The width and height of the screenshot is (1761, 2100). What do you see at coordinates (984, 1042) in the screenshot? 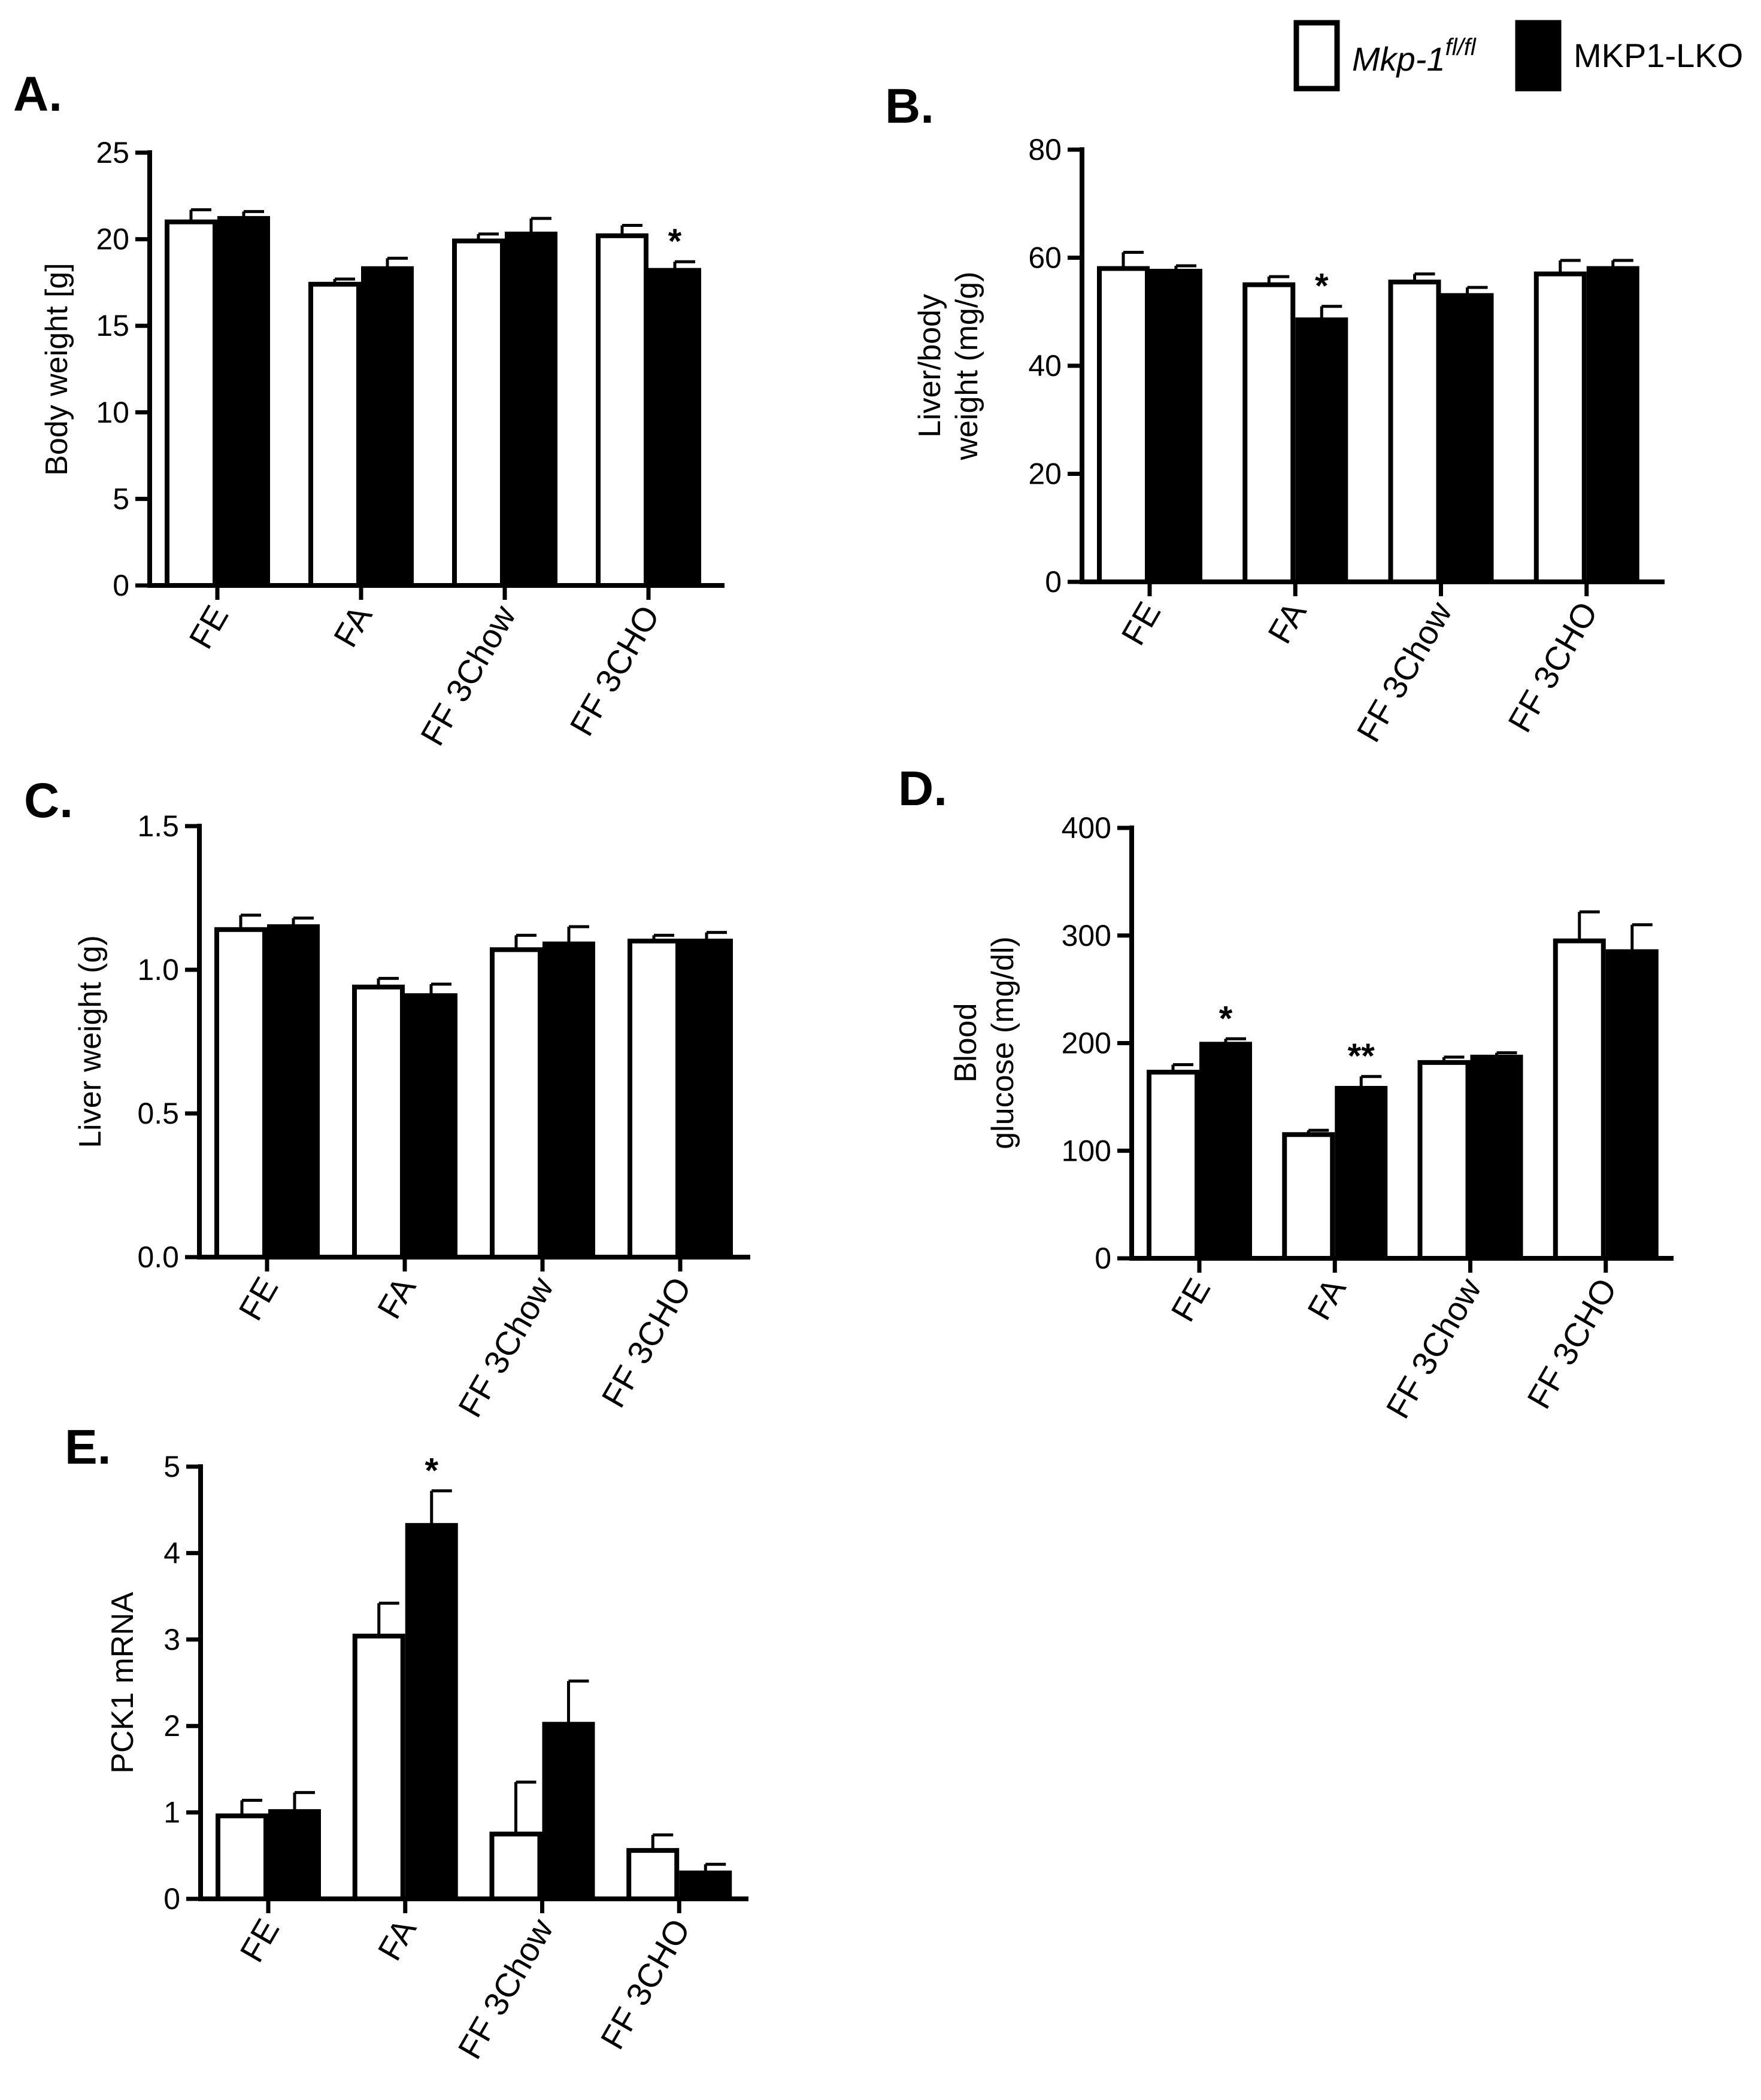
I see `y-axis-title-d: Bloodglucose (mg/dl)` at bounding box center [984, 1042].